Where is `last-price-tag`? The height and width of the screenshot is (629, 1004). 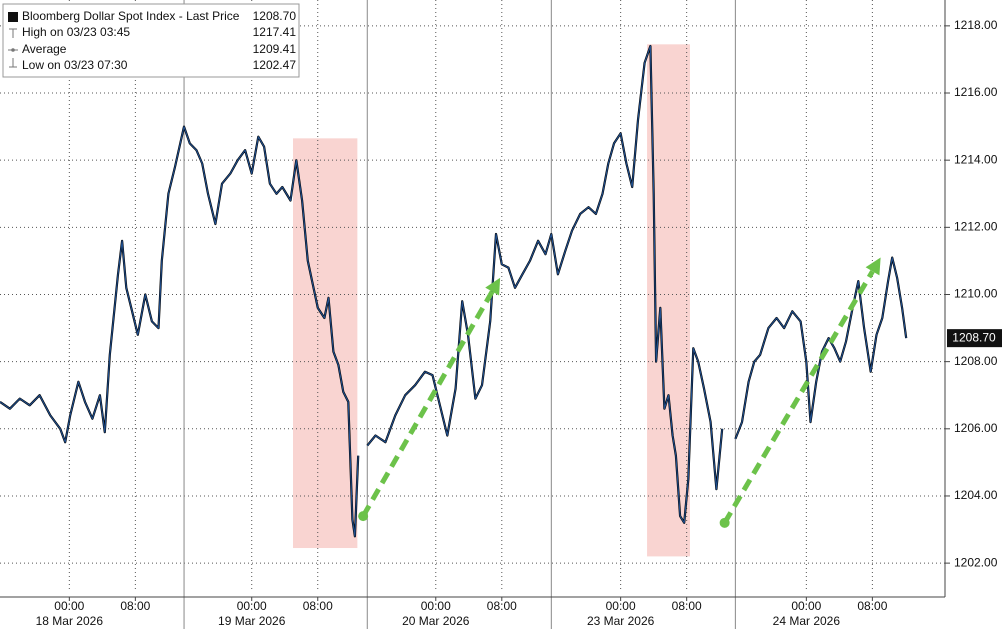 last-price-tag is located at coordinates (974, 338).